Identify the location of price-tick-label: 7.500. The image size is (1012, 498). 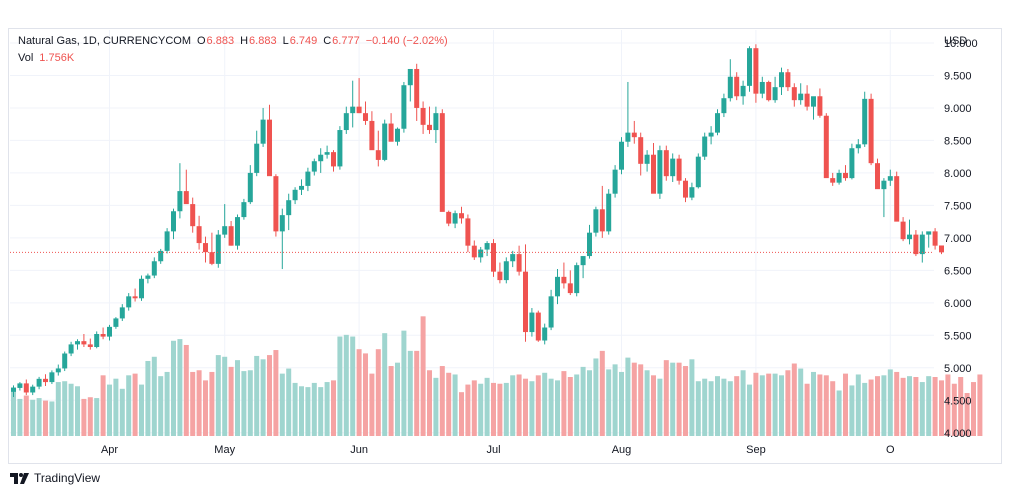
(958, 206).